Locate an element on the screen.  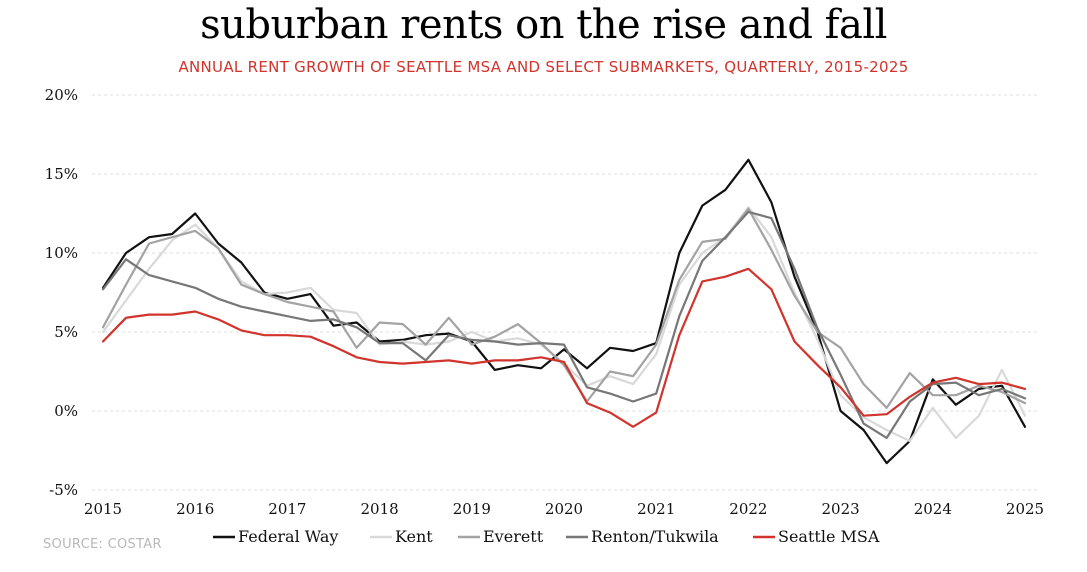
source-note: SOURCE: COSTAR is located at coordinates (102, 544).